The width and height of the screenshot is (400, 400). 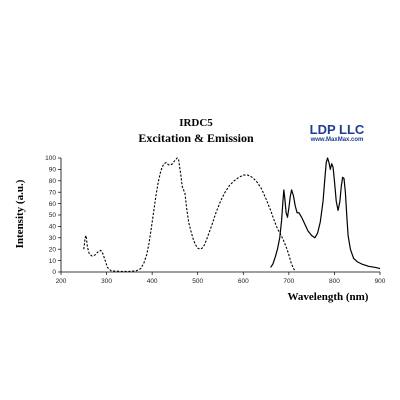 I want to click on x-tick-label: 500, so click(x=197, y=281).